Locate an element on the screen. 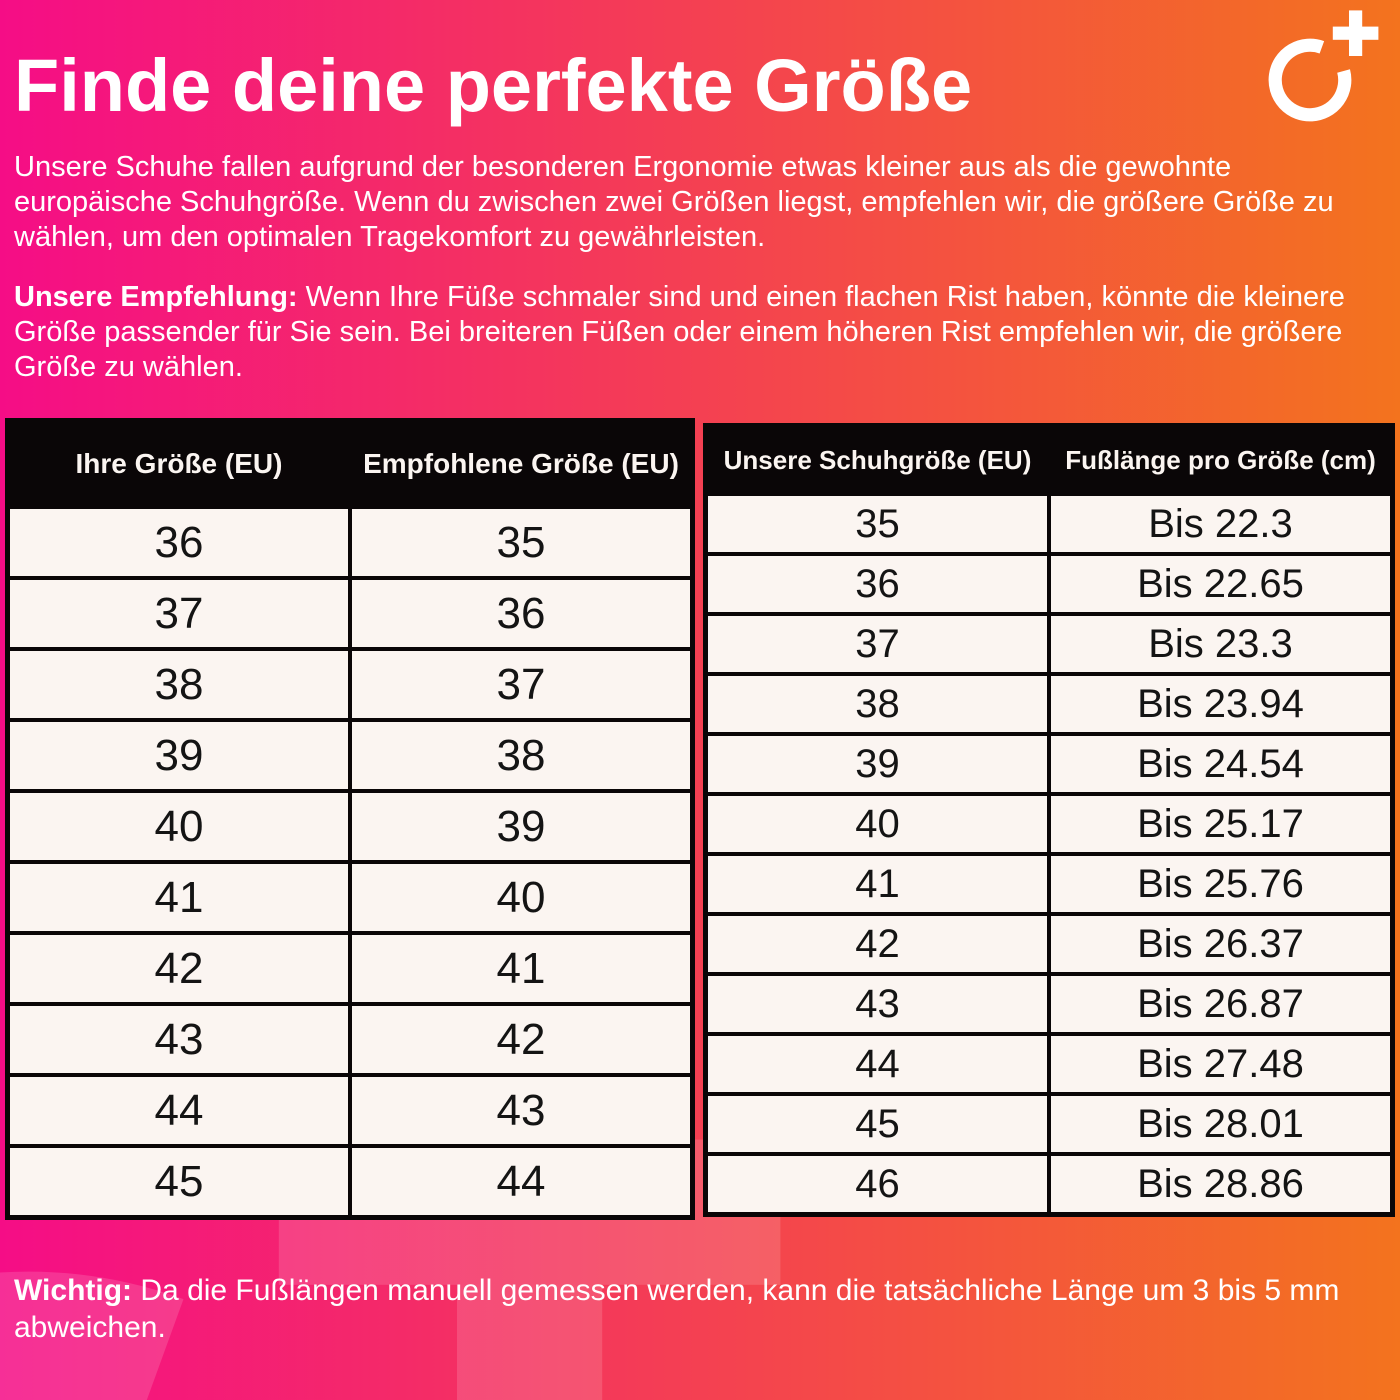 The width and height of the screenshot is (1400, 1400). table-row: 40 Bis 25.17 is located at coordinates (1049, 824).